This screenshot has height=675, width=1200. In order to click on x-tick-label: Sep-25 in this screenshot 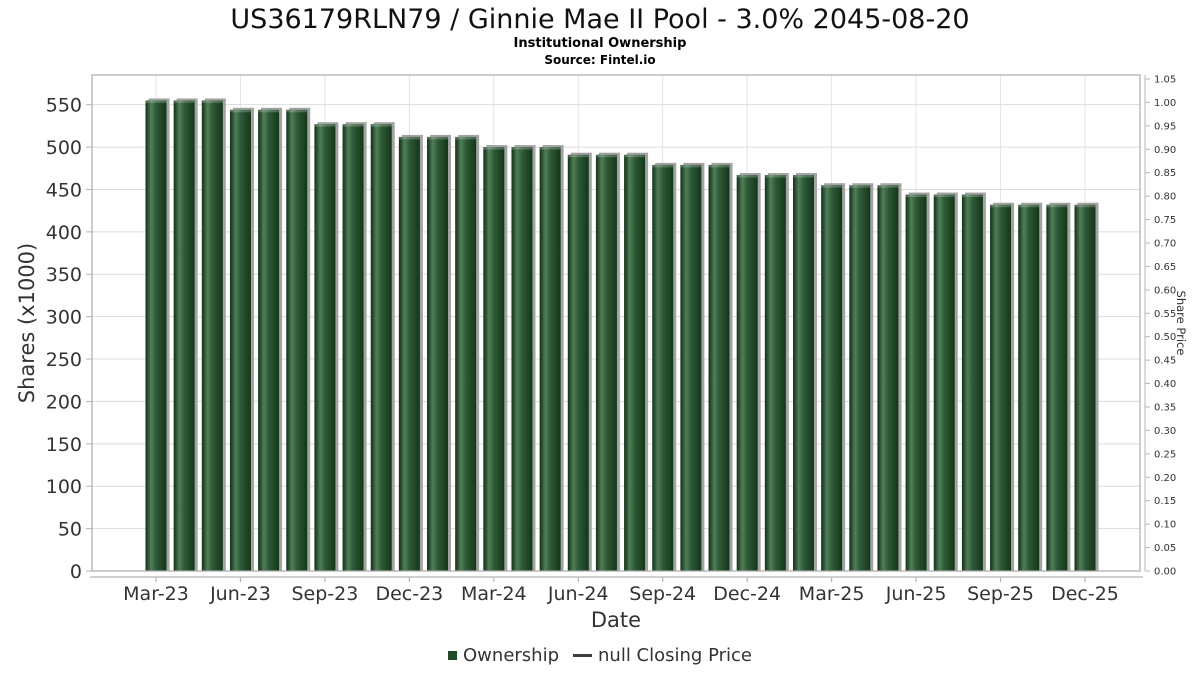, I will do `click(1000, 594)`.